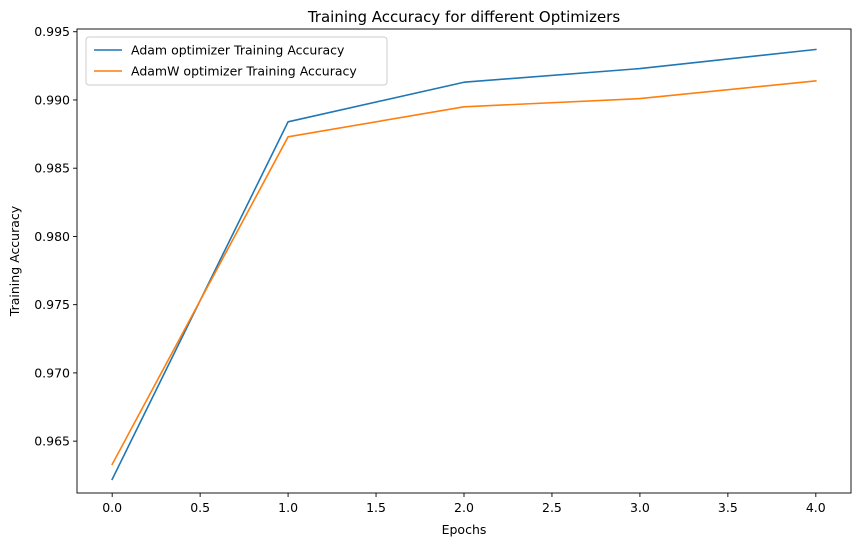 This screenshot has width=863, height=547. I want to click on y-tick-label: 0.990, so click(52, 99).